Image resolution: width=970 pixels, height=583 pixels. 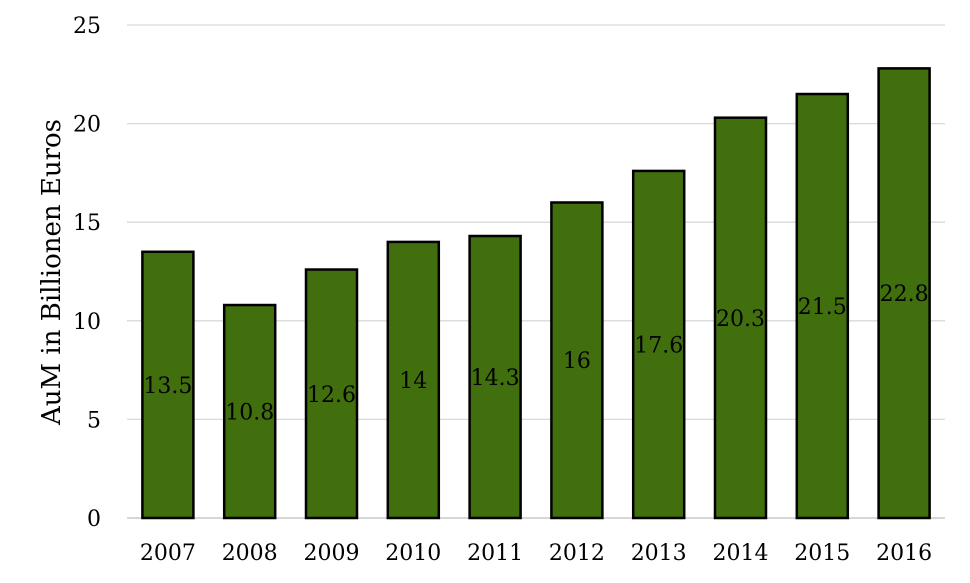 I want to click on data-label-2007: 13.5, so click(x=167, y=386).